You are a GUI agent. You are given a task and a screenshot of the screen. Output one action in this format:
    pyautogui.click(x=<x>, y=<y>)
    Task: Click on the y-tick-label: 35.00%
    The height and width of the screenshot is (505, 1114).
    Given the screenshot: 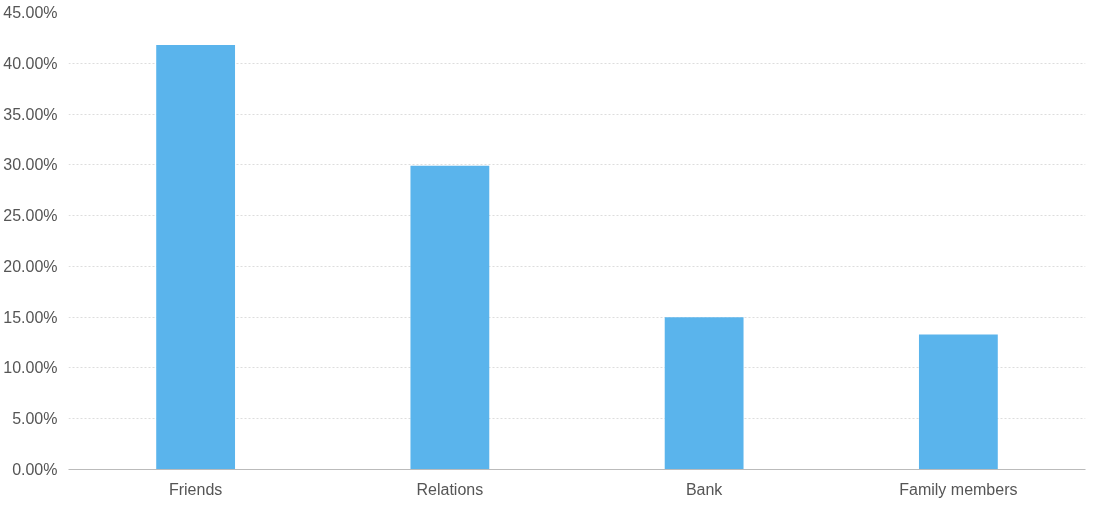 What is the action you would take?
    pyautogui.click(x=30, y=114)
    